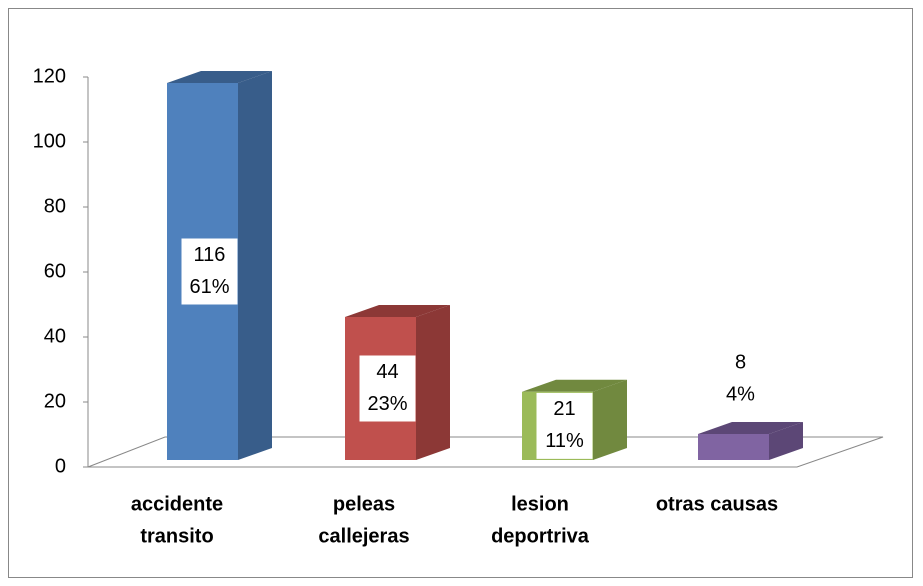 The height and width of the screenshot is (586, 923). What do you see at coordinates (717, 504) in the screenshot?
I see `x-tick-label: otras causas` at bounding box center [717, 504].